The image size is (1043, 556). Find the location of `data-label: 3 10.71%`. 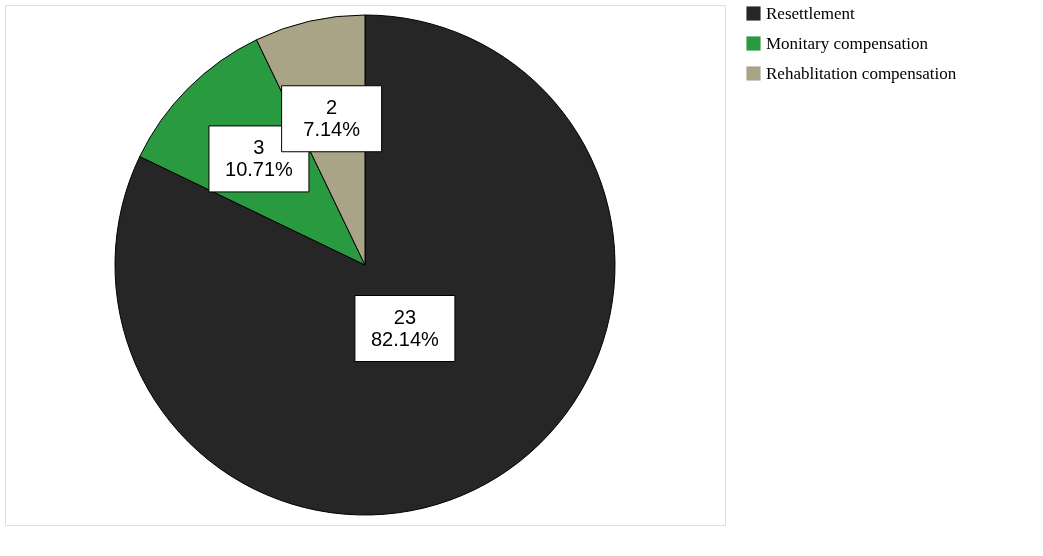

data-label: 3 10.71% is located at coordinates (259, 157).